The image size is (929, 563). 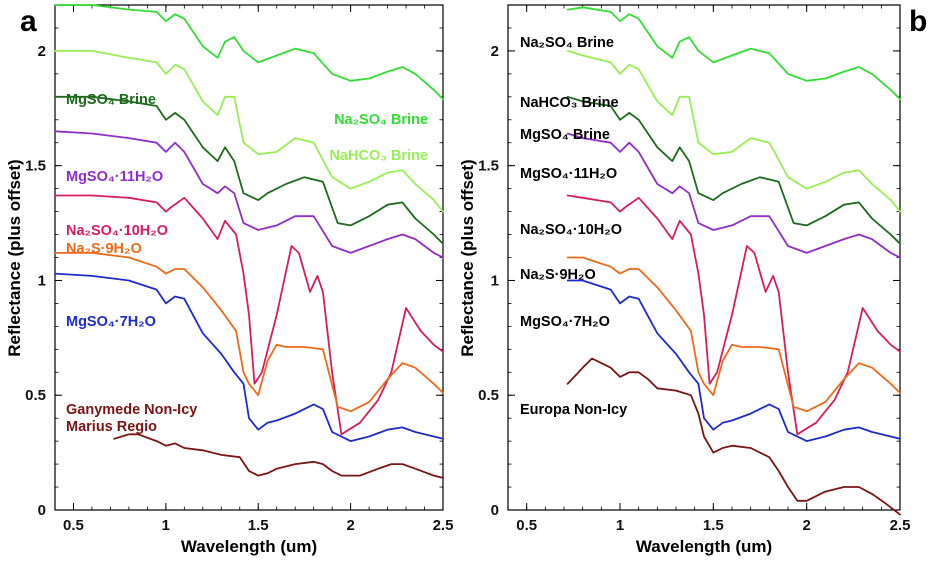 What do you see at coordinates (573, 410) in the screenshot?
I see `series-label-7: Europa Non-Icy` at bounding box center [573, 410].